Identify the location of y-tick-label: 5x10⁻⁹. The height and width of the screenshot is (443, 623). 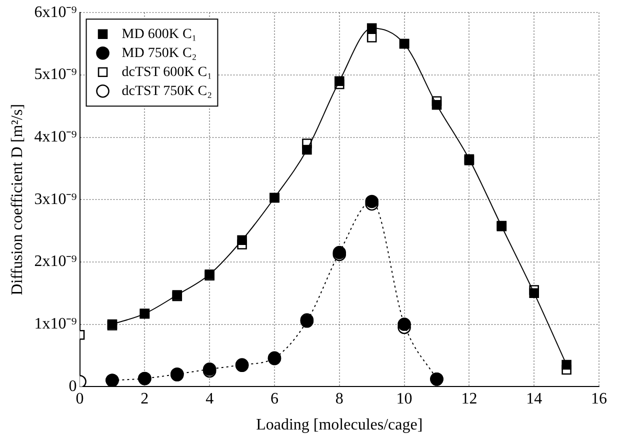
(56, 75).